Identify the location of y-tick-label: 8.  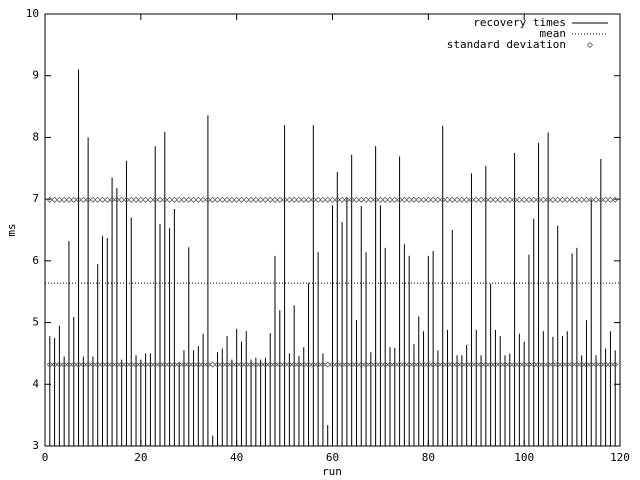
(35, 136).